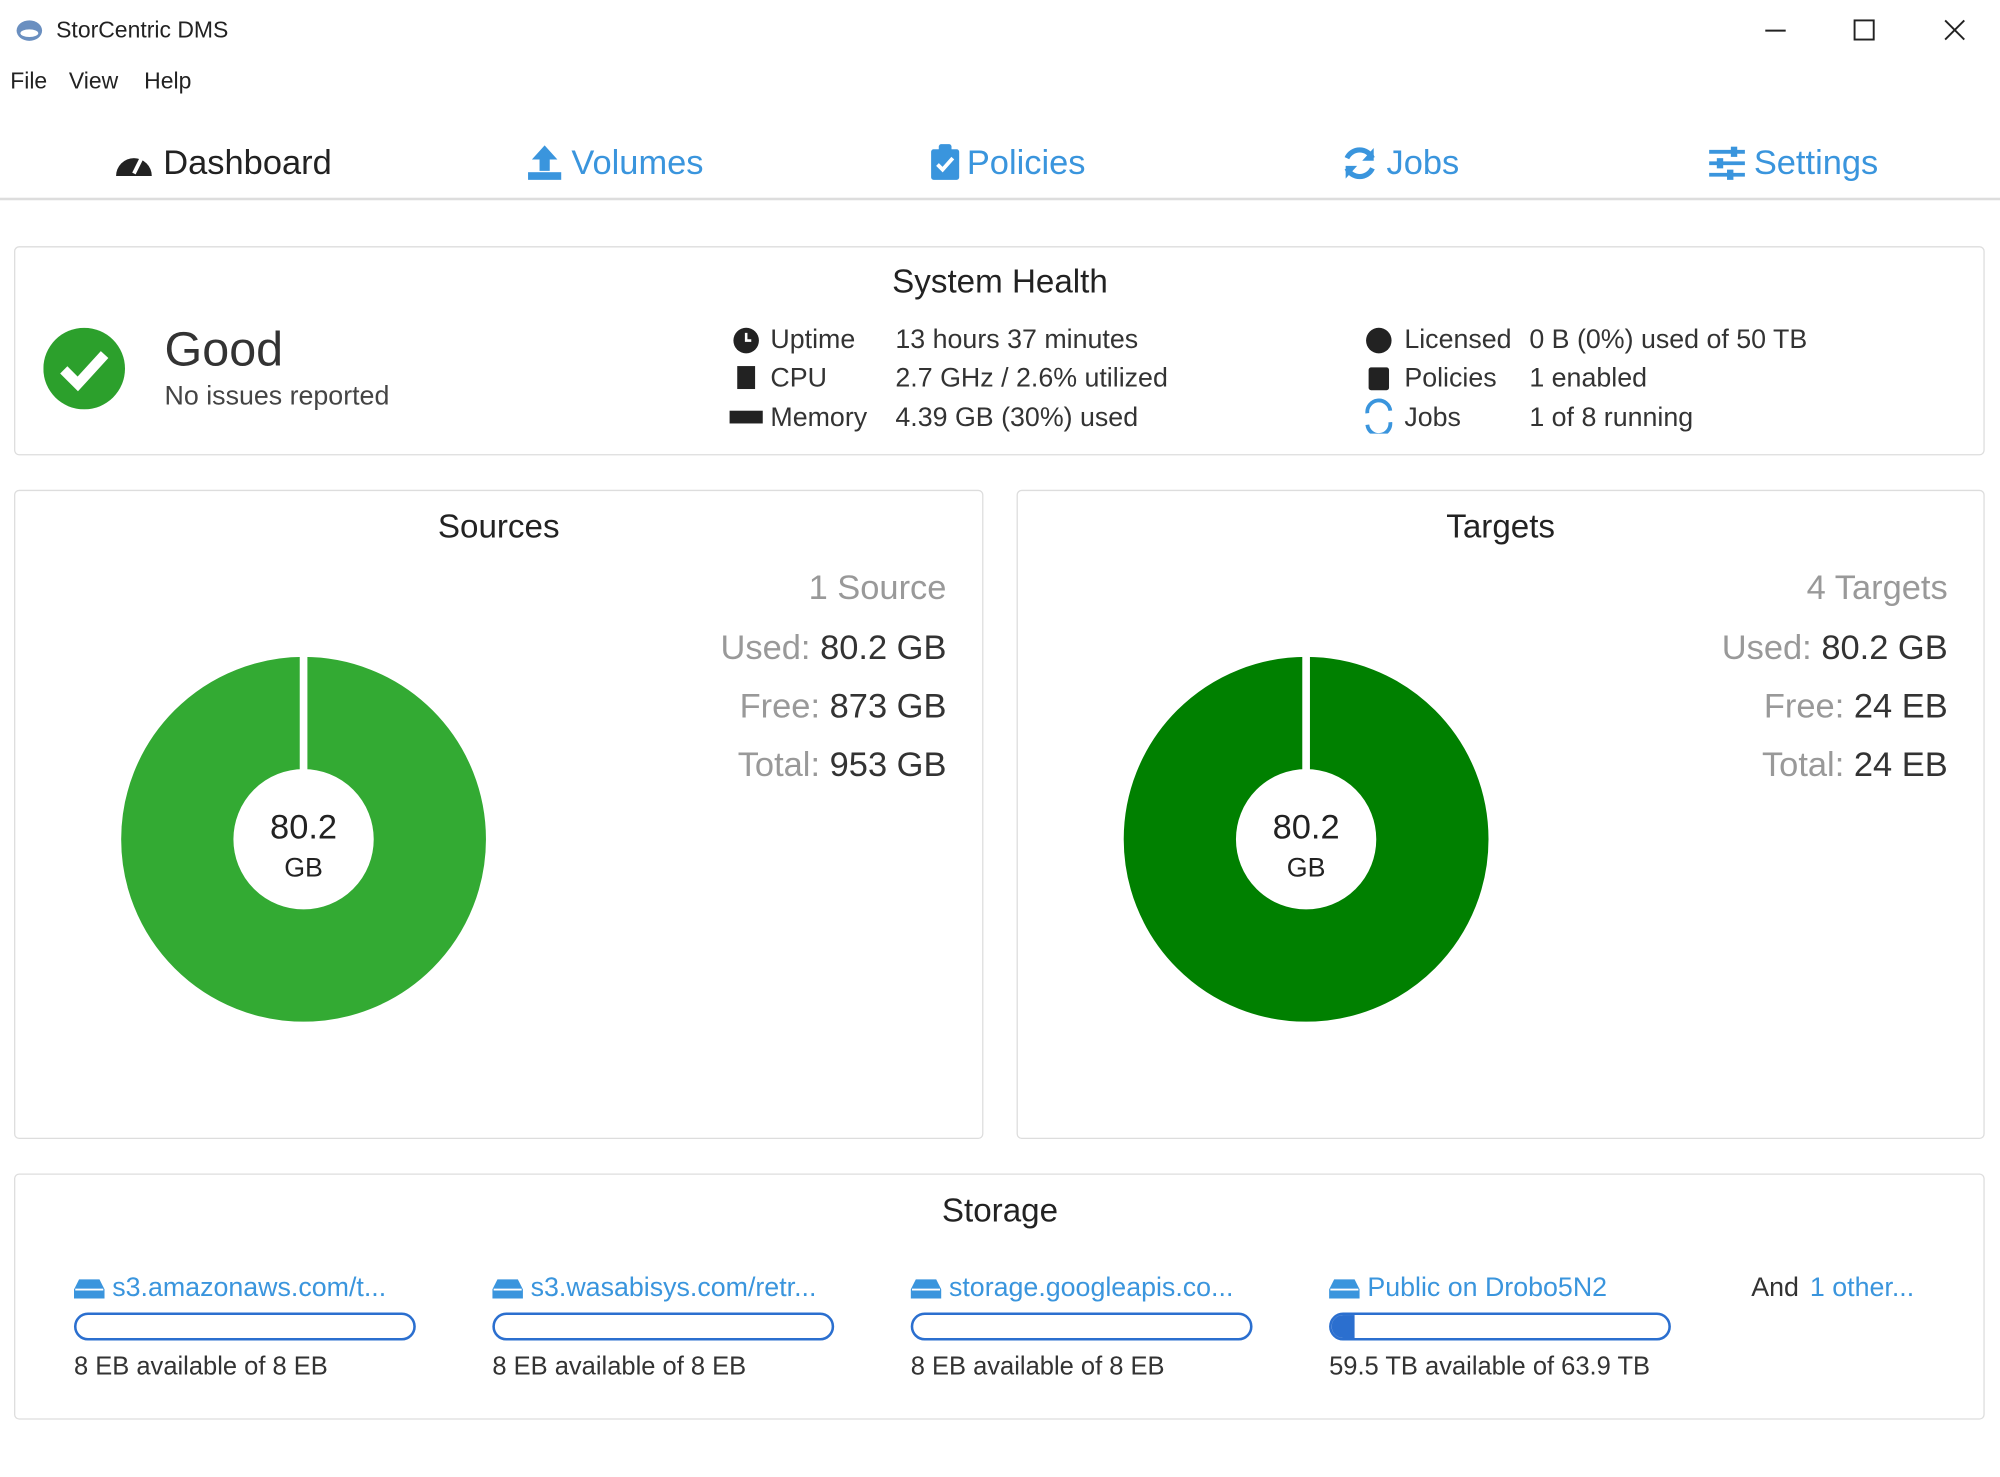  I want to click on stat-label: Policies, so click(1450, 378).